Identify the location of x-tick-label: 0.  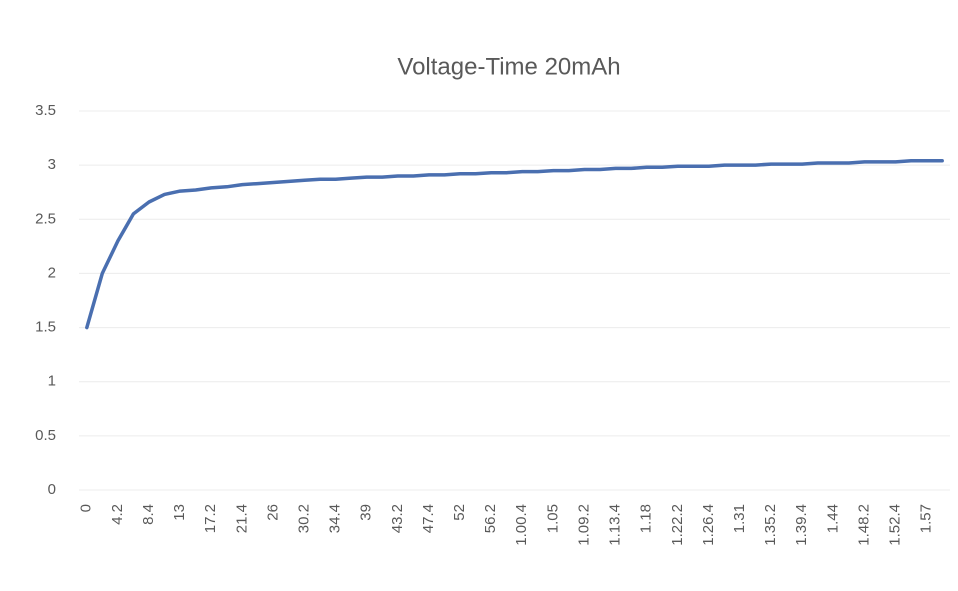
(86, 508).